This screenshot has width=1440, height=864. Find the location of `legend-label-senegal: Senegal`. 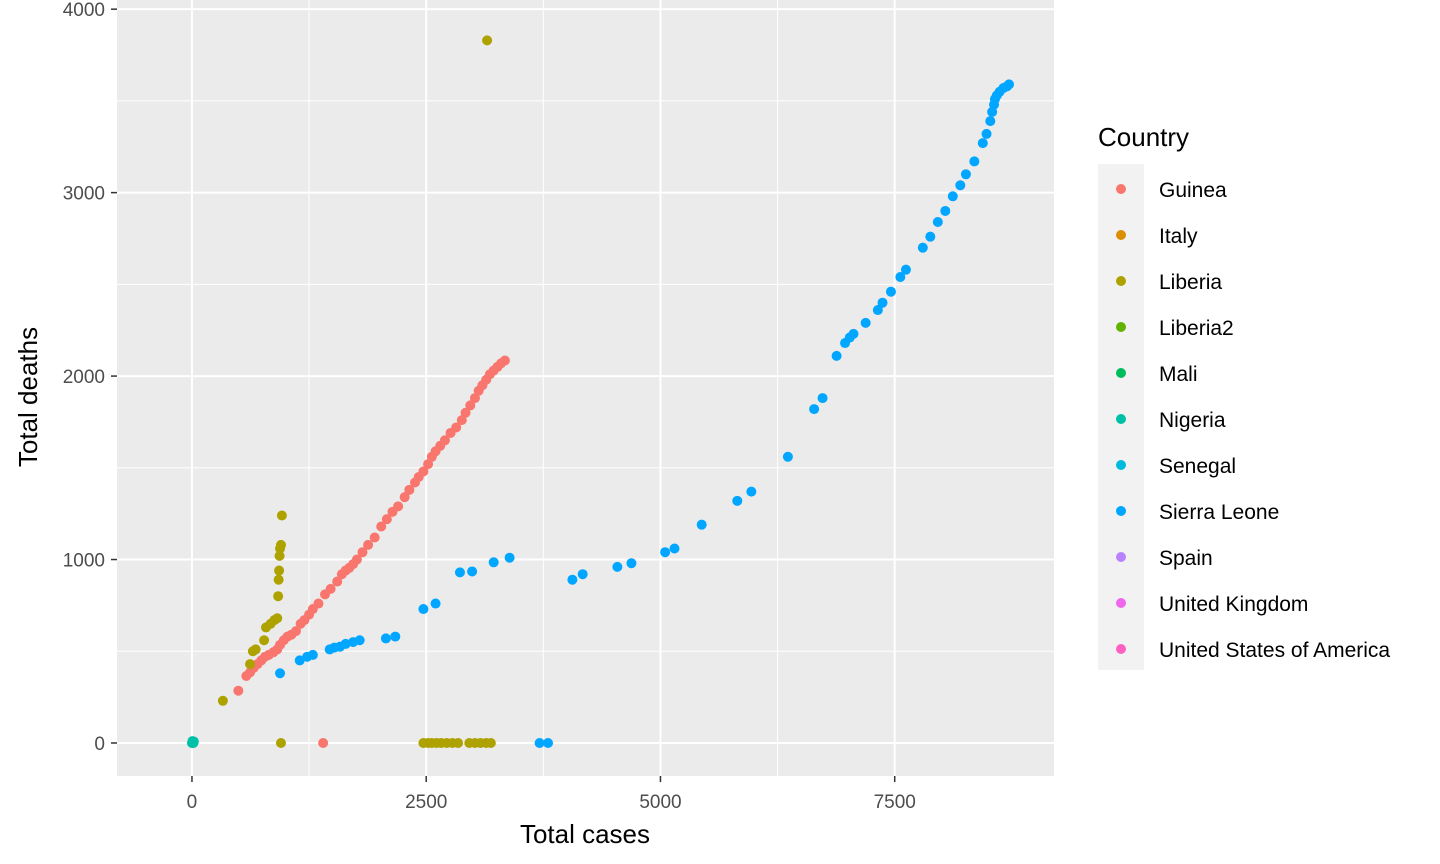

legend-label-senegal: Senegal is located at coordinates (1197, 466).